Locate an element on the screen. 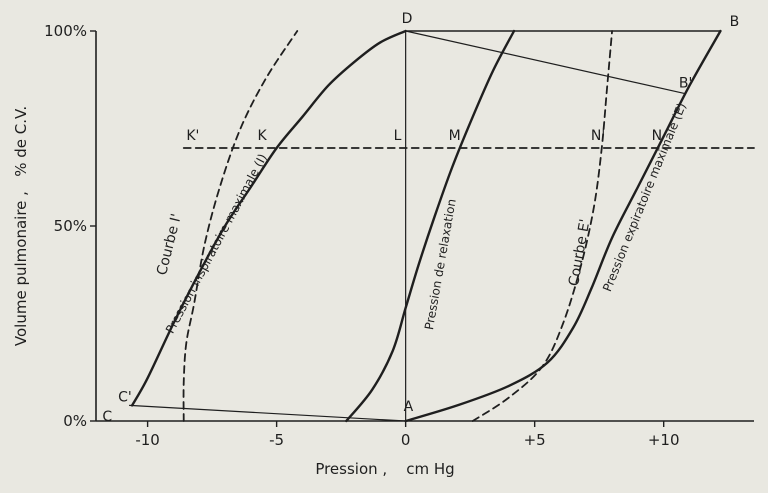  y-tick-label: 50% is located at coordinates (70, 226).